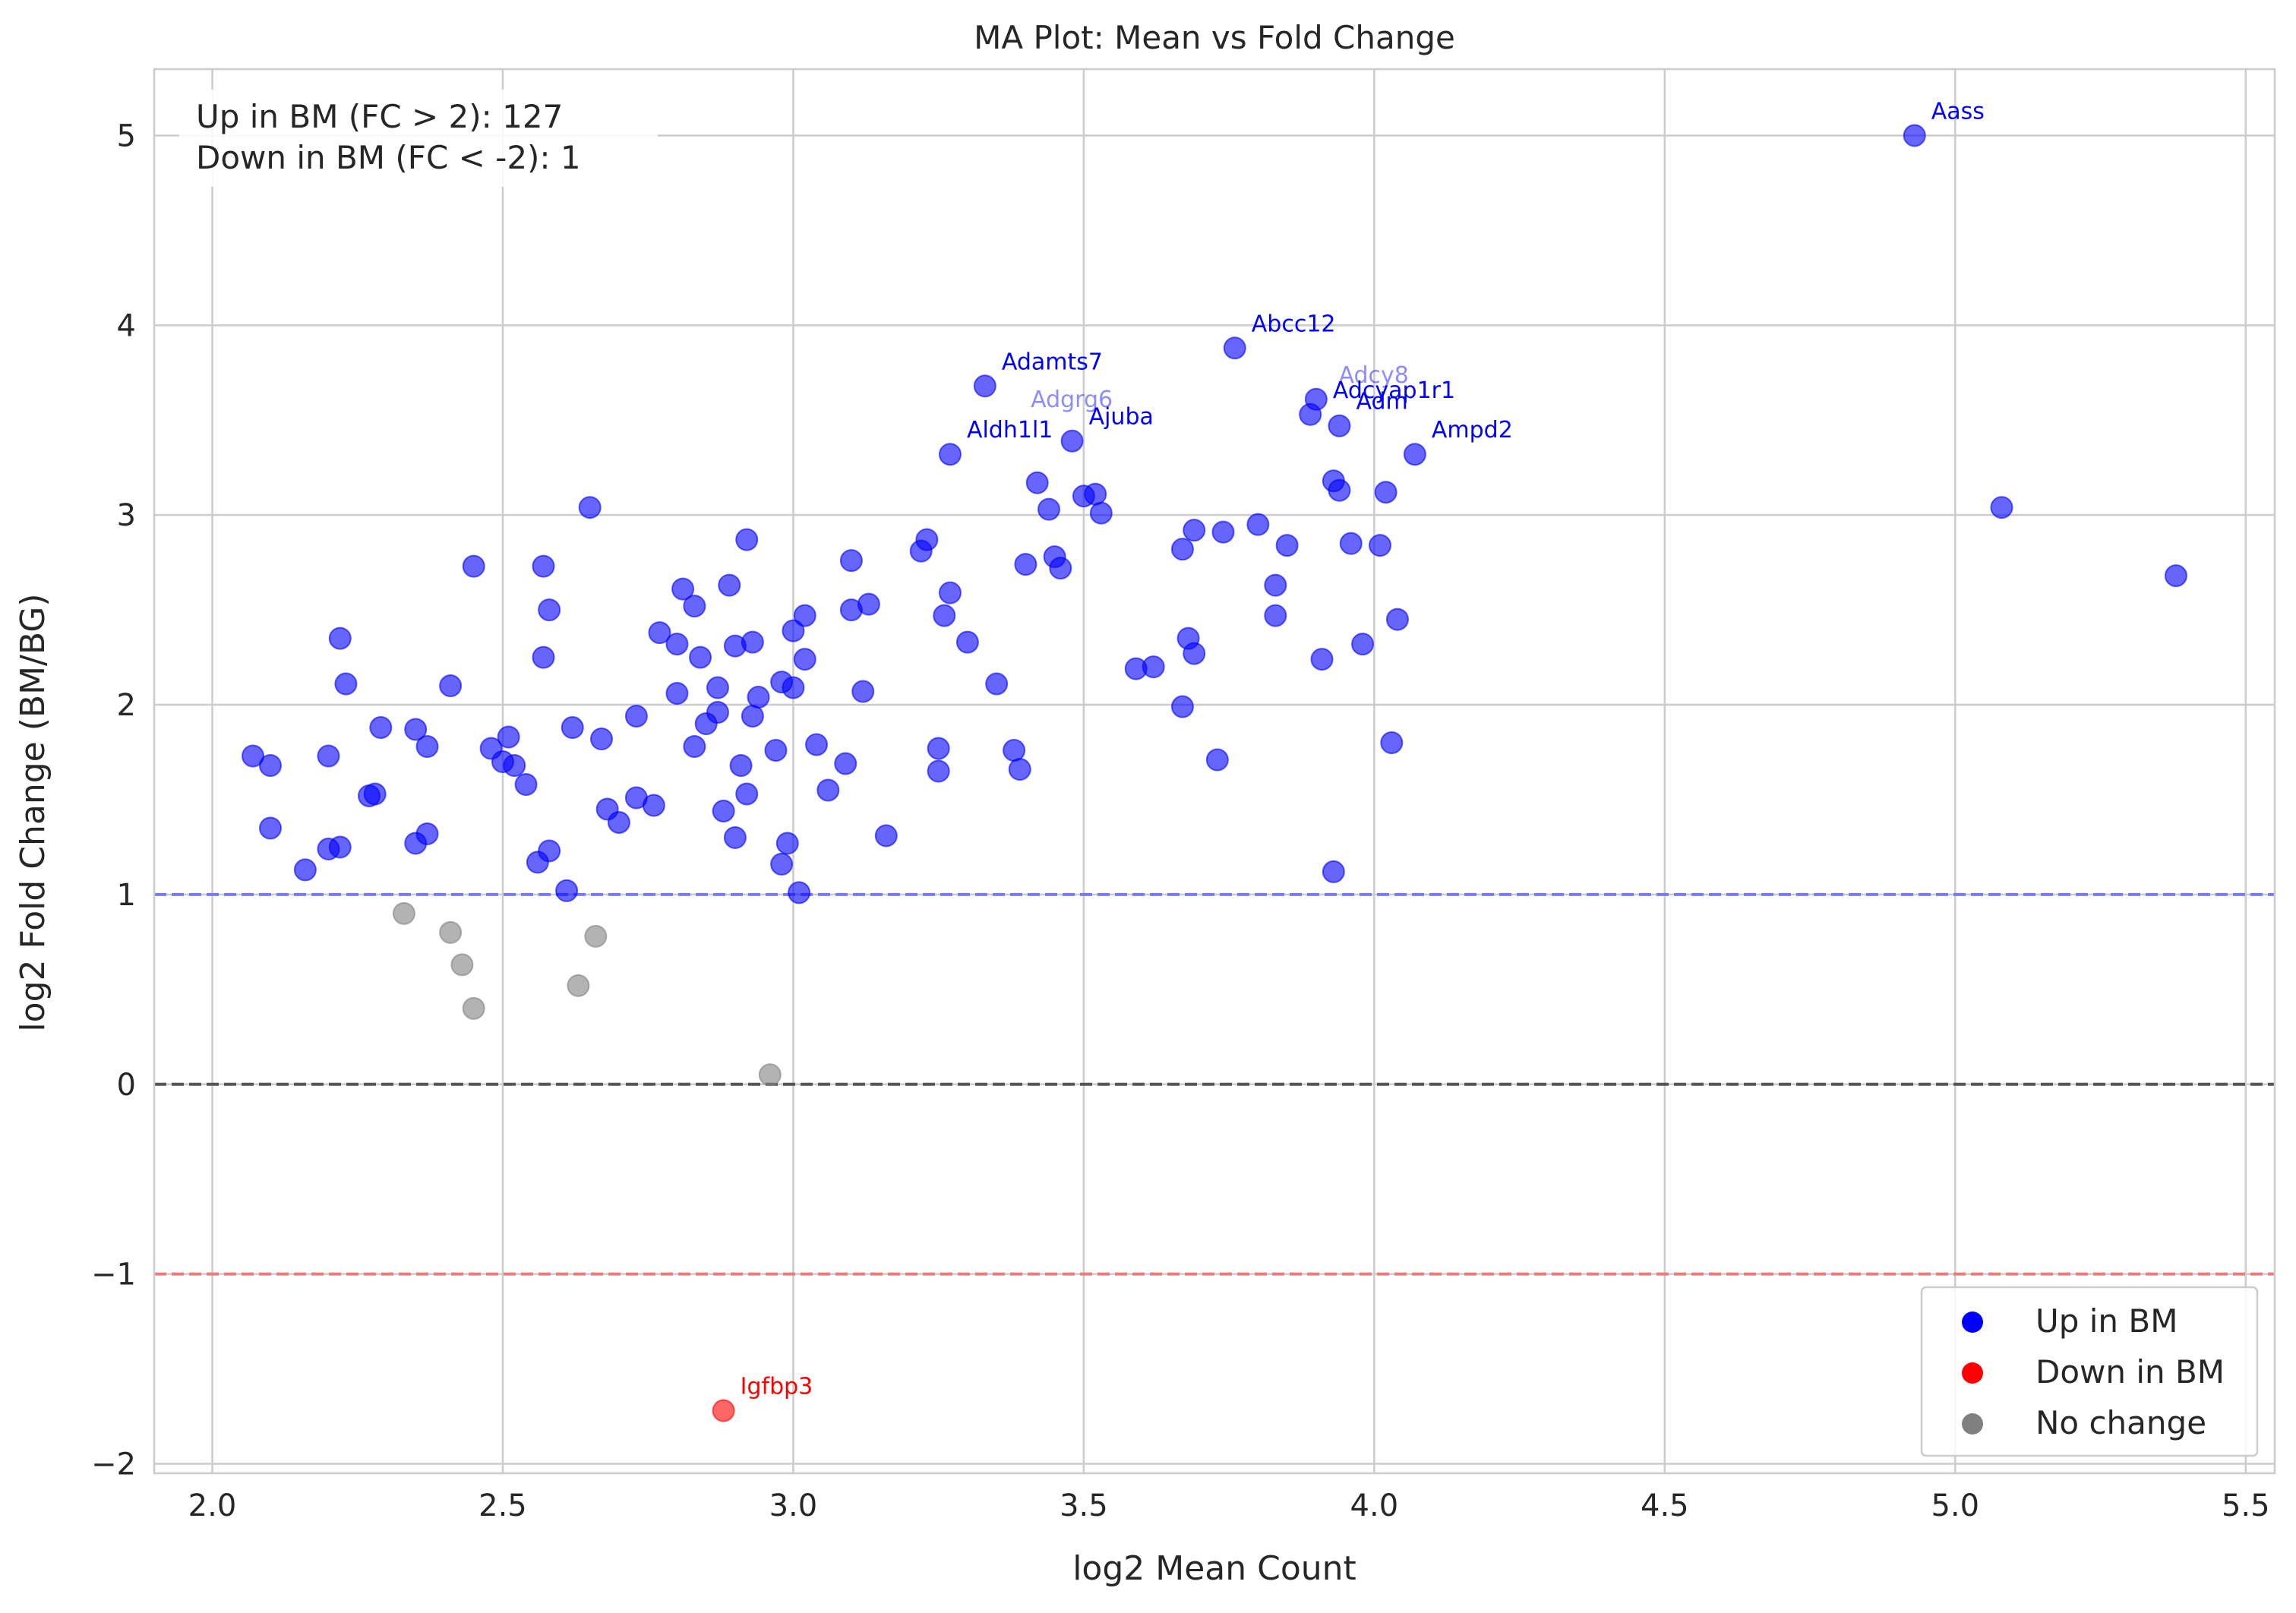  What do you see at coordinates (212, 1505) in the screenshot?
I see `x-tick-label: 2.0` at bounding box center [212, 1505].